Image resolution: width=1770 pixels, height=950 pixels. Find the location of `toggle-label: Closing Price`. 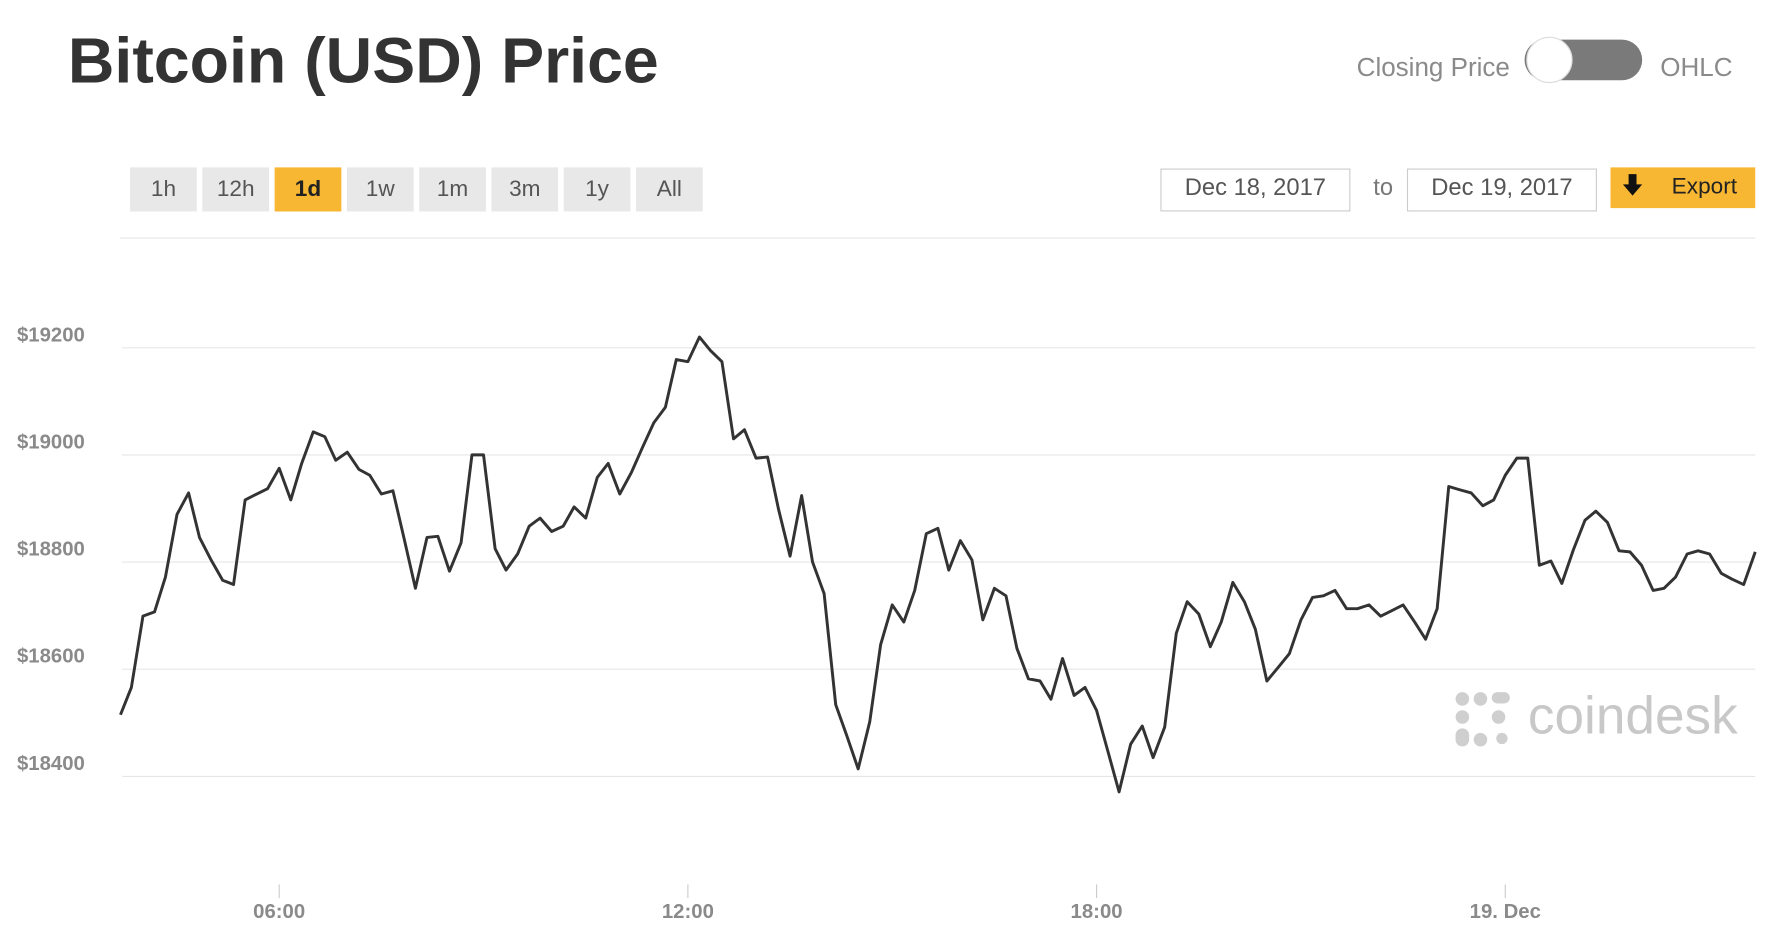

toggle-label: Closing Price is located at coordinates (1433, 67).